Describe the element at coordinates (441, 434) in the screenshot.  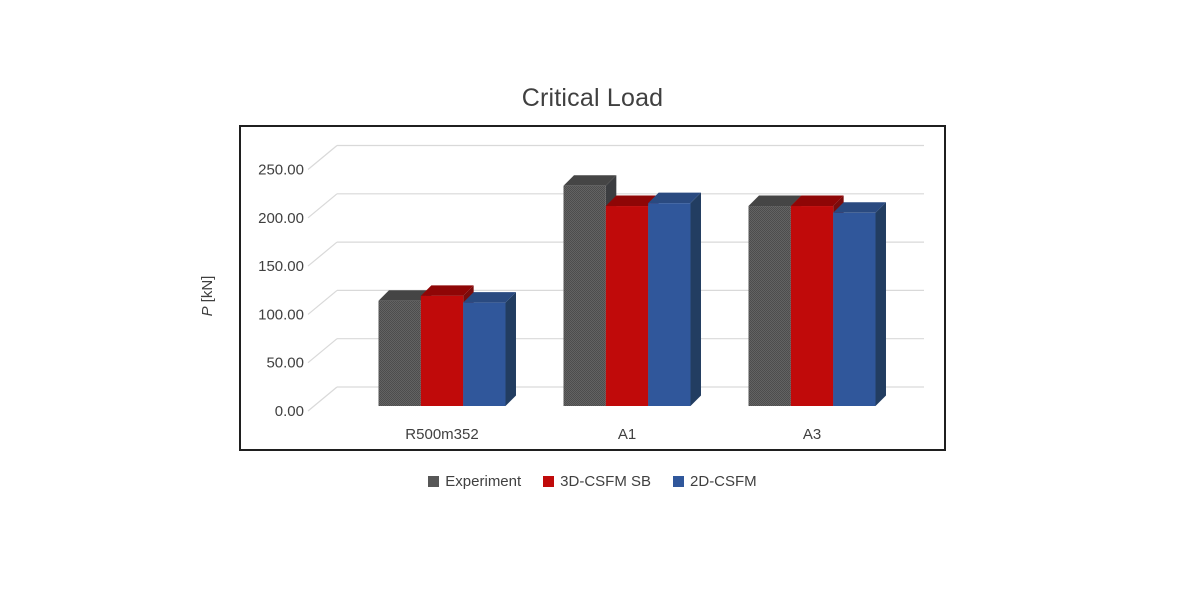
I see `x-category-label: R500m352` at that location.